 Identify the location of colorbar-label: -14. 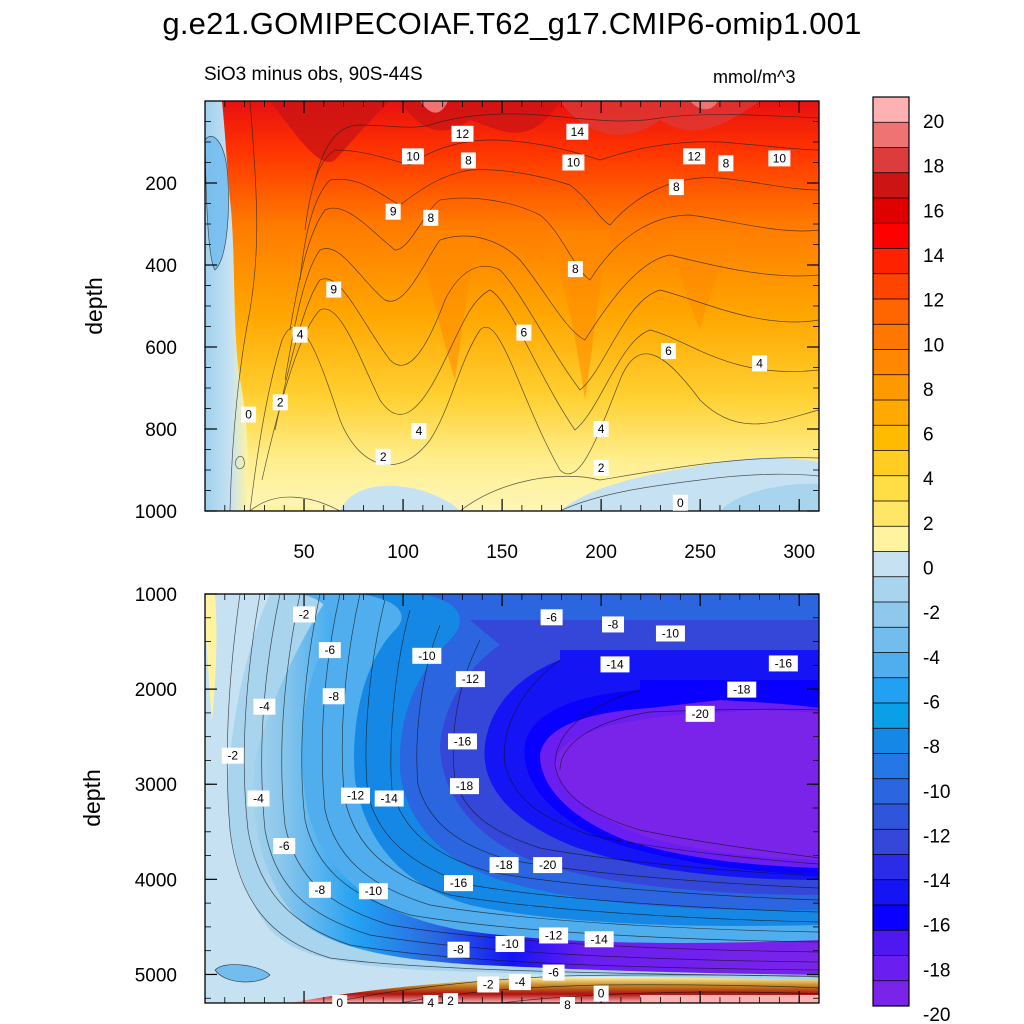
(937, 881).